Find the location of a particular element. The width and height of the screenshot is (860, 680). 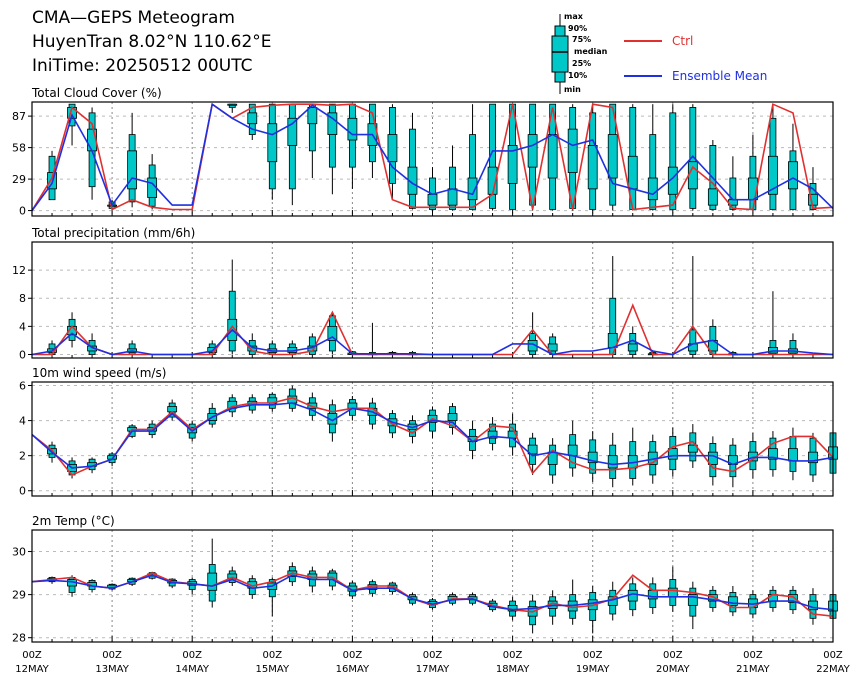

legend-label-25: 25% is located at coordinates (581, 63).